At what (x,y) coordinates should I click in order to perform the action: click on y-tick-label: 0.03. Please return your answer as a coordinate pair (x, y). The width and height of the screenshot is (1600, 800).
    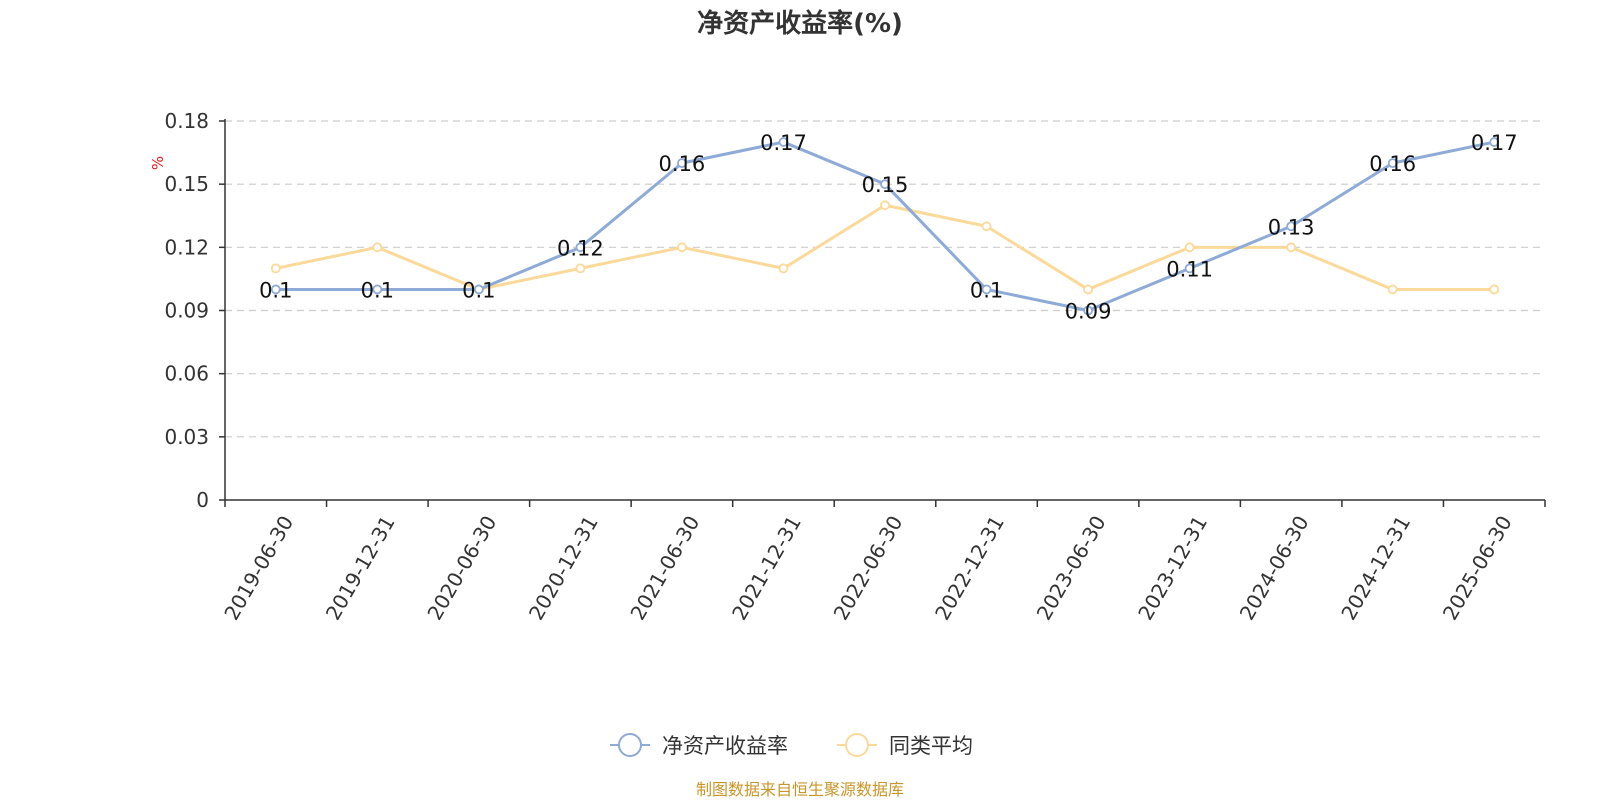
    Looking at the image, I should click on (186, 437).